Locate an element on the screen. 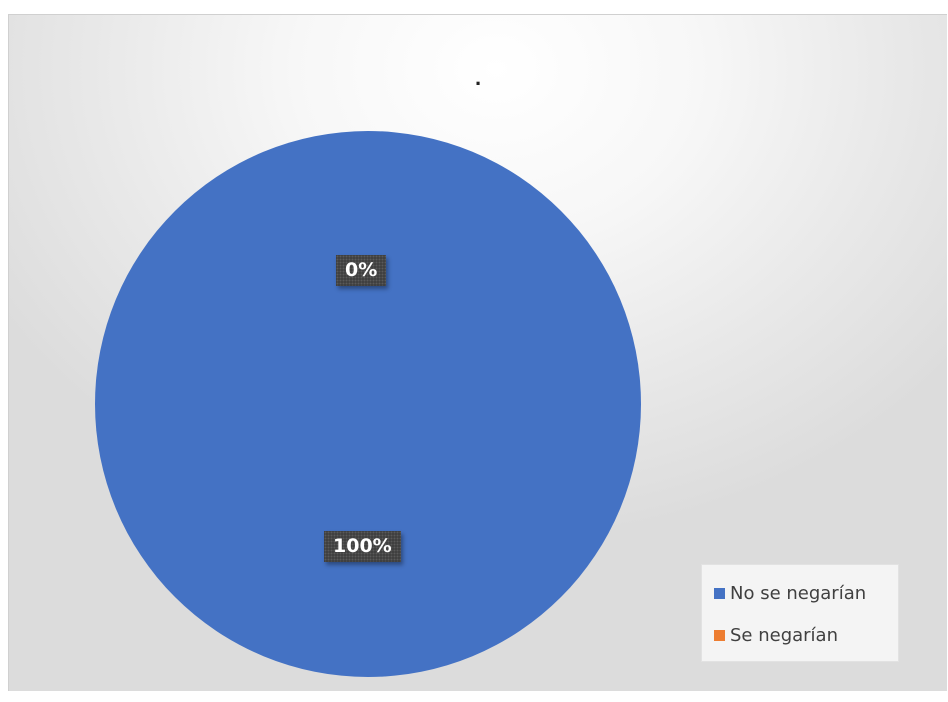 This screenshot has width=948, height=702. legend-label: No se negarían is located at coordinates (798, 593).